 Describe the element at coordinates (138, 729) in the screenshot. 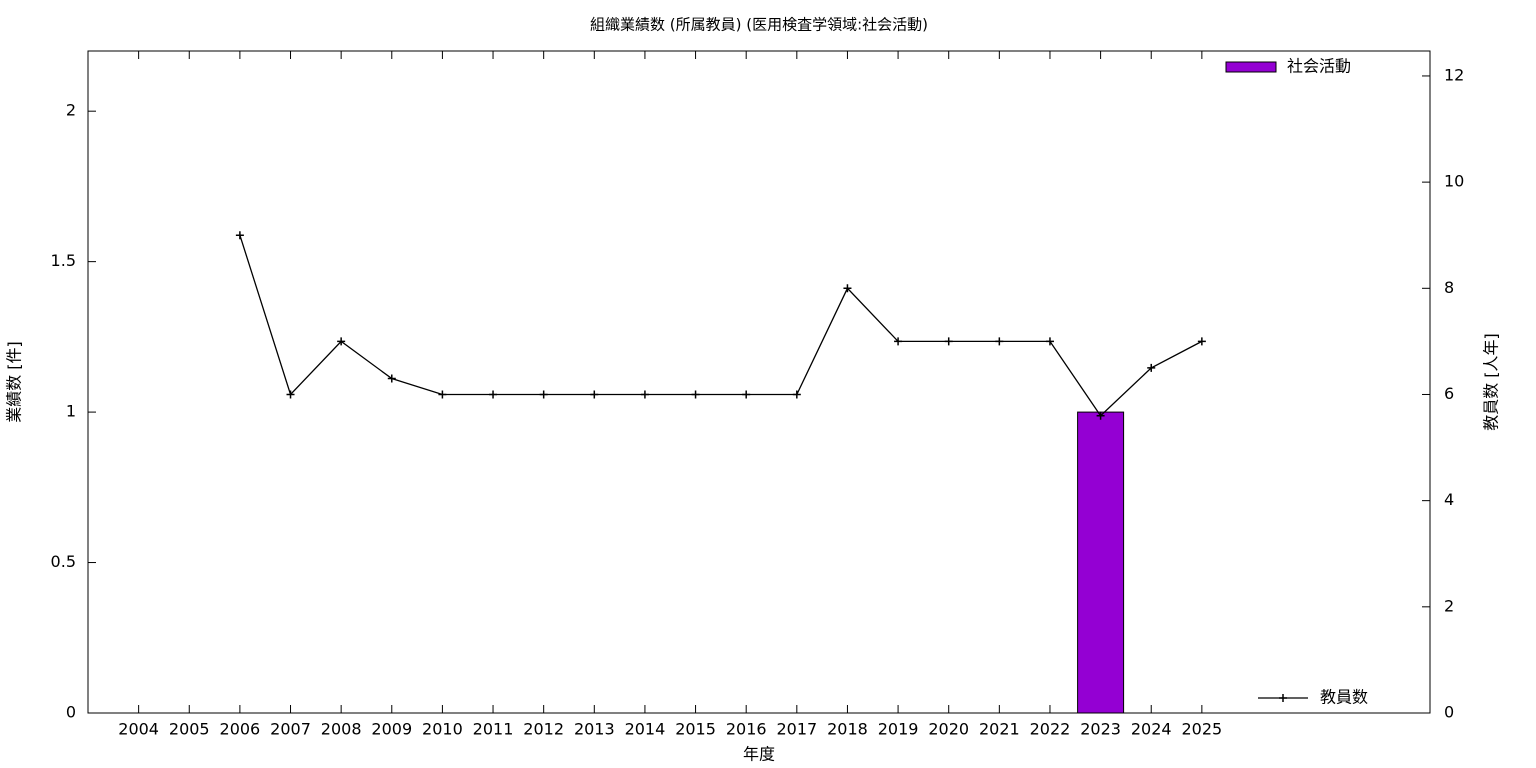

I see `x-tick-label: 2004` at that location.